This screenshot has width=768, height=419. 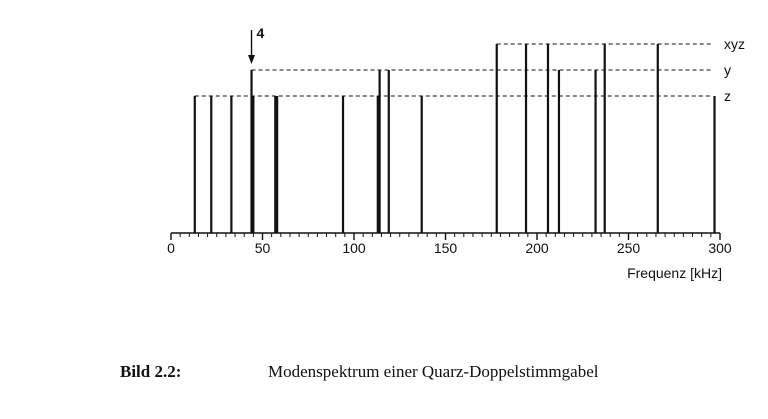 What do you see at coordinates (151, 371) in the screenshot?
I see `caption-label: Bild 2.2:` at bounding box center [151, 371].